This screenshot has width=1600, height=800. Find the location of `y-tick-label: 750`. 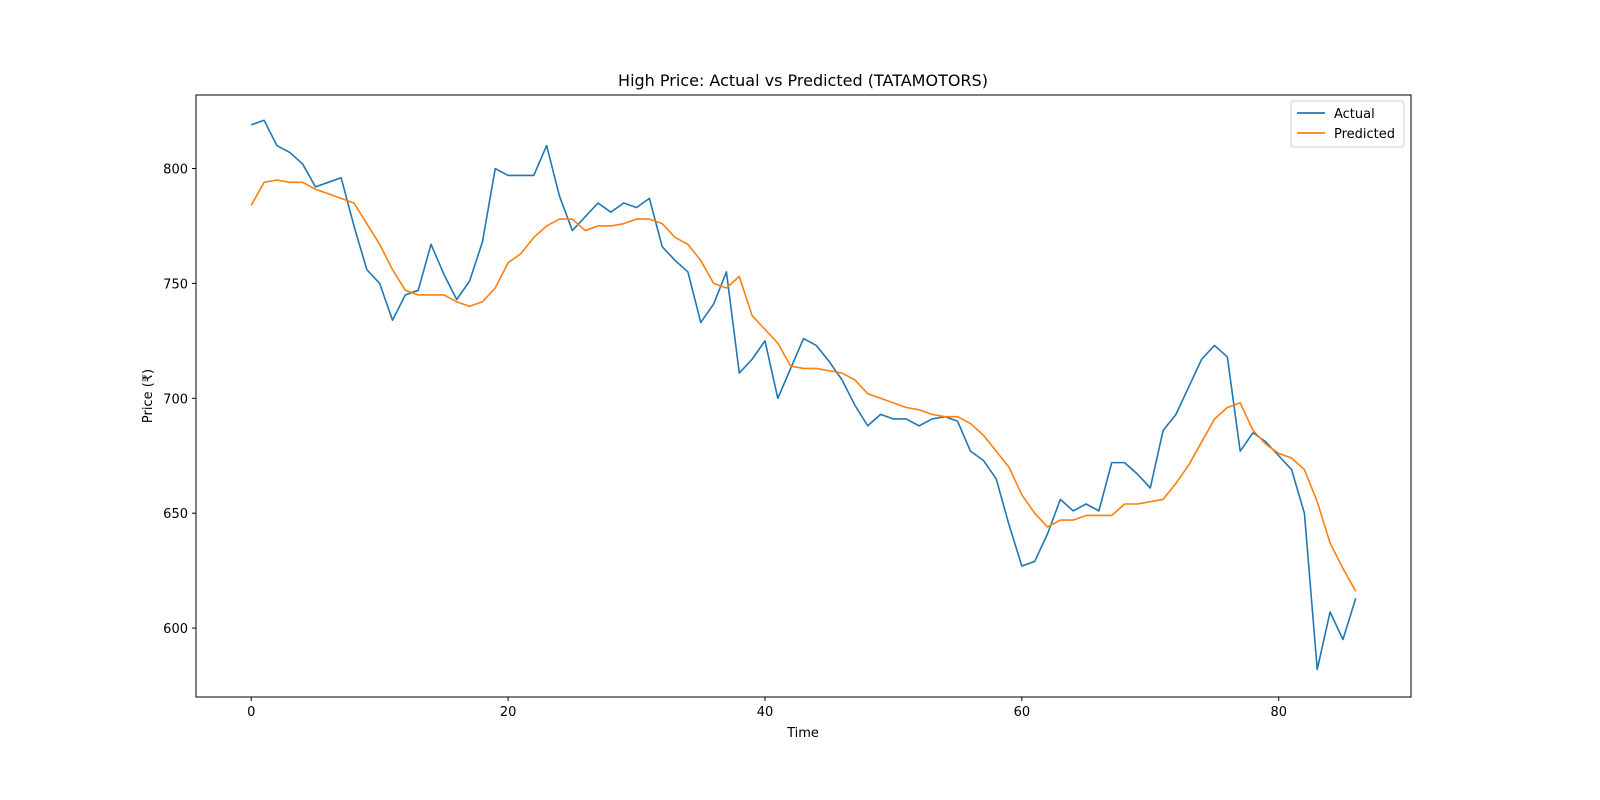

y-tick-label: 750 is located at coordinates (175, 284).